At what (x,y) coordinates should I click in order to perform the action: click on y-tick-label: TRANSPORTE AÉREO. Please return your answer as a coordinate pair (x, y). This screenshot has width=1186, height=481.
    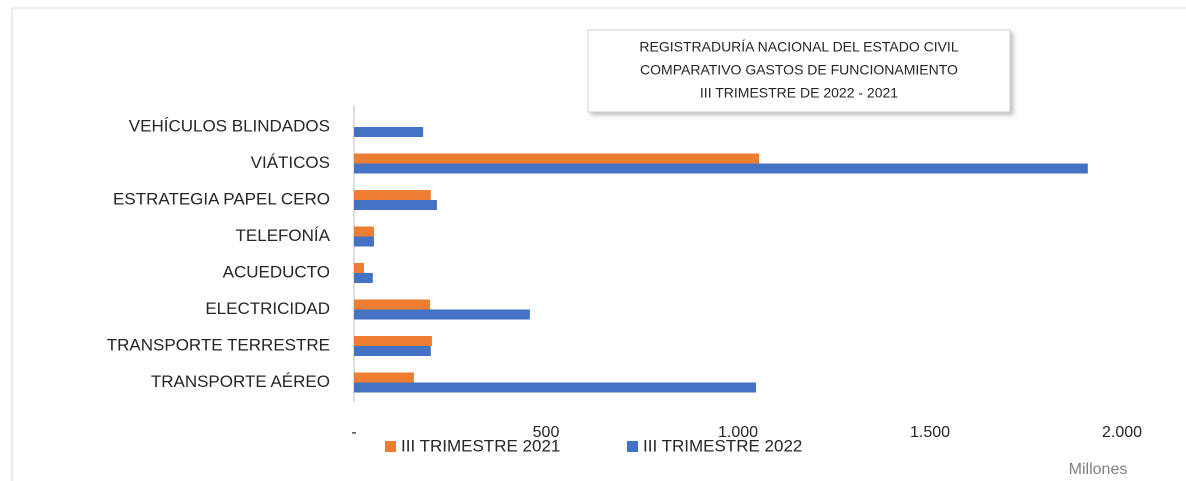
    Looking at the image, I should click on (240, 381).